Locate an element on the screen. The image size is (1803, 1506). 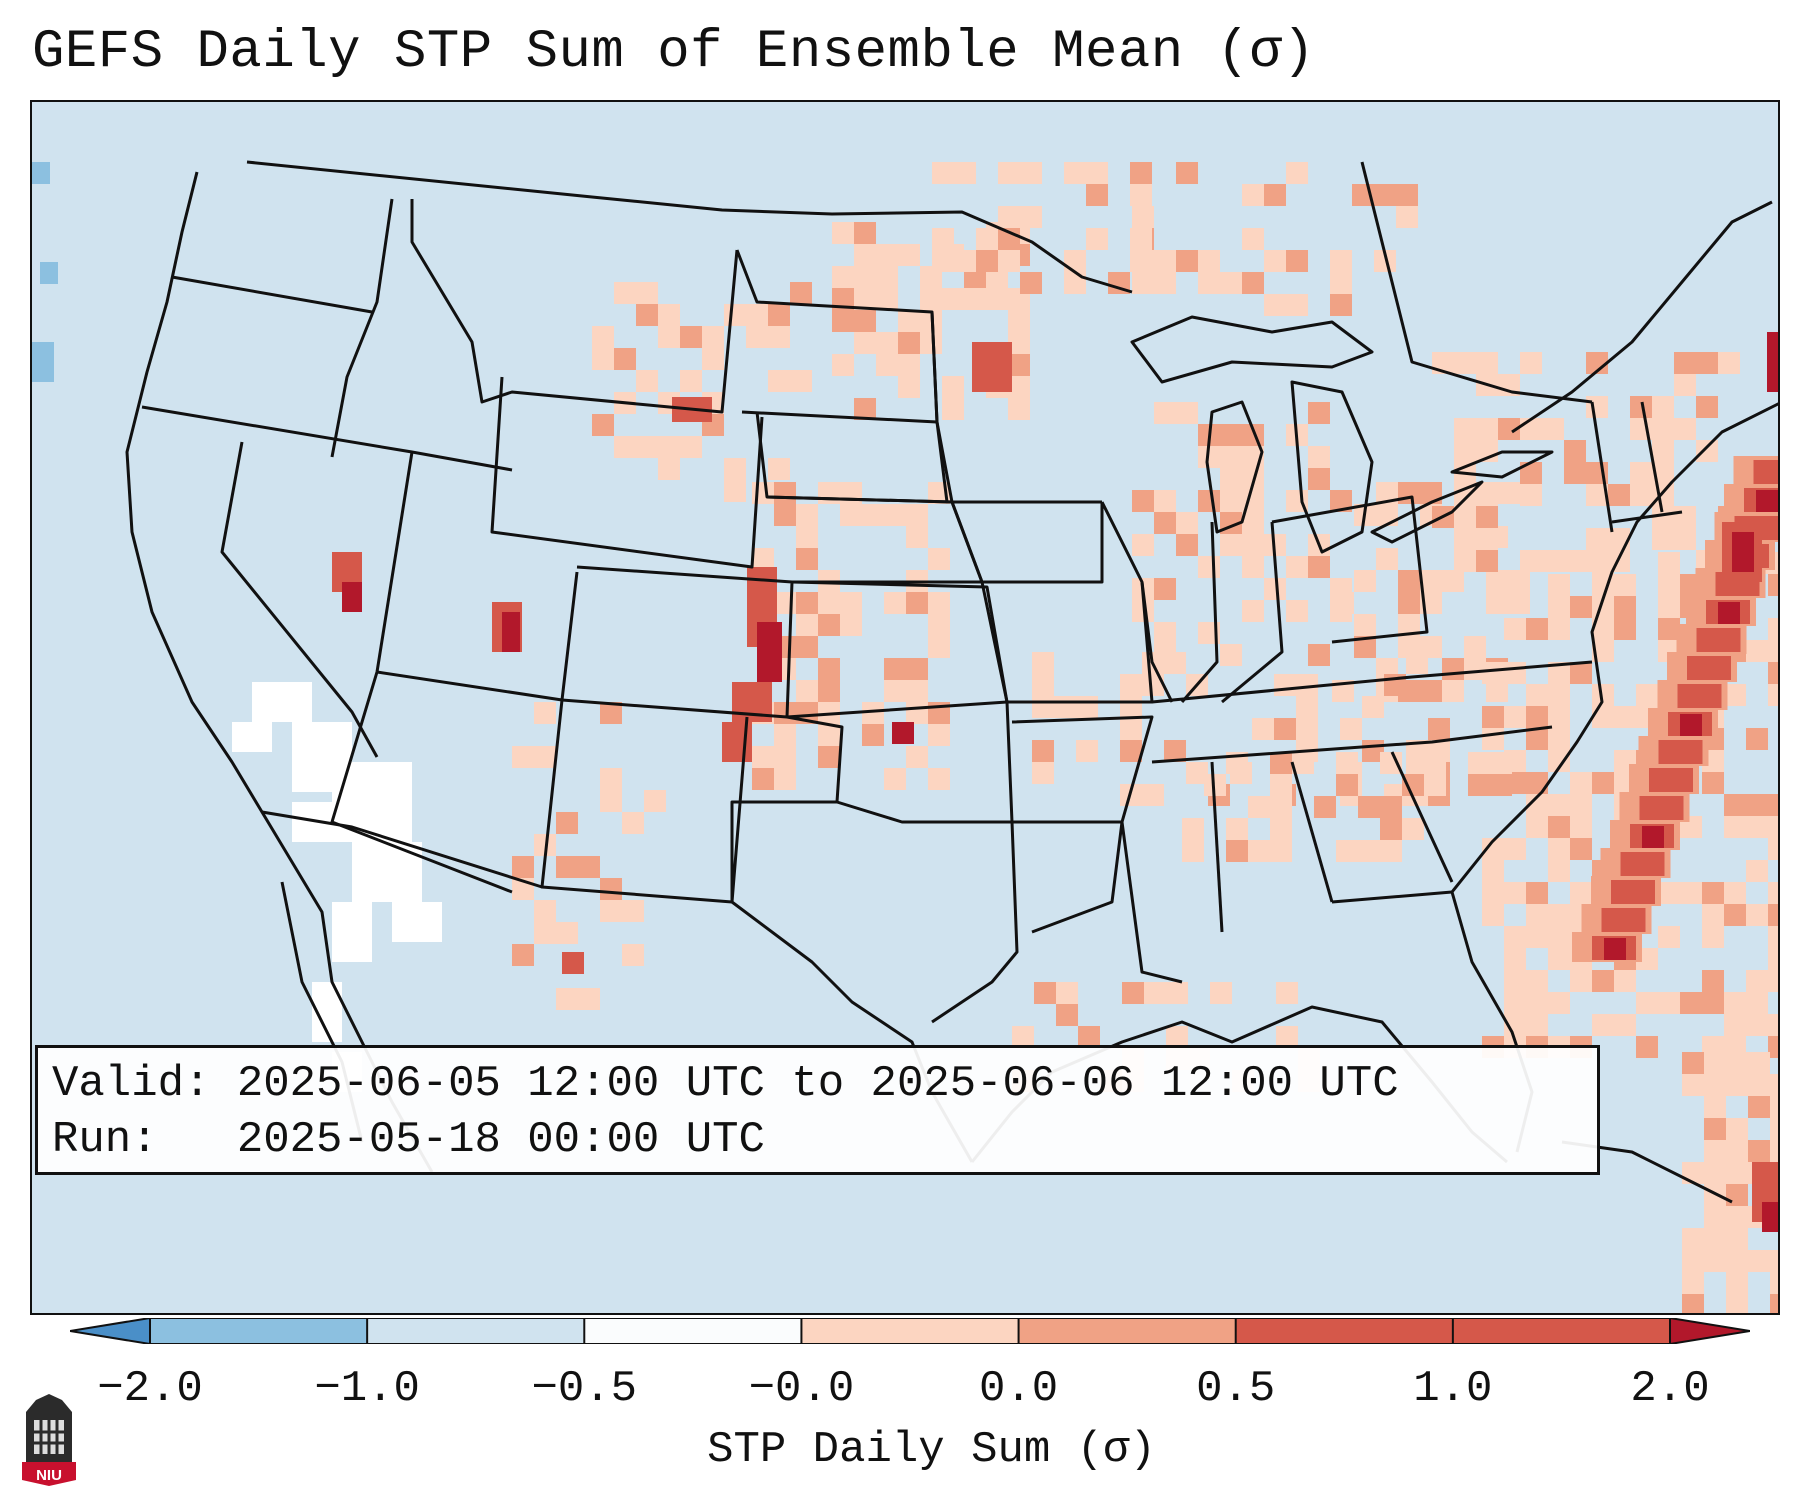
colorbar-segment is located at coordinates (259, 1331).